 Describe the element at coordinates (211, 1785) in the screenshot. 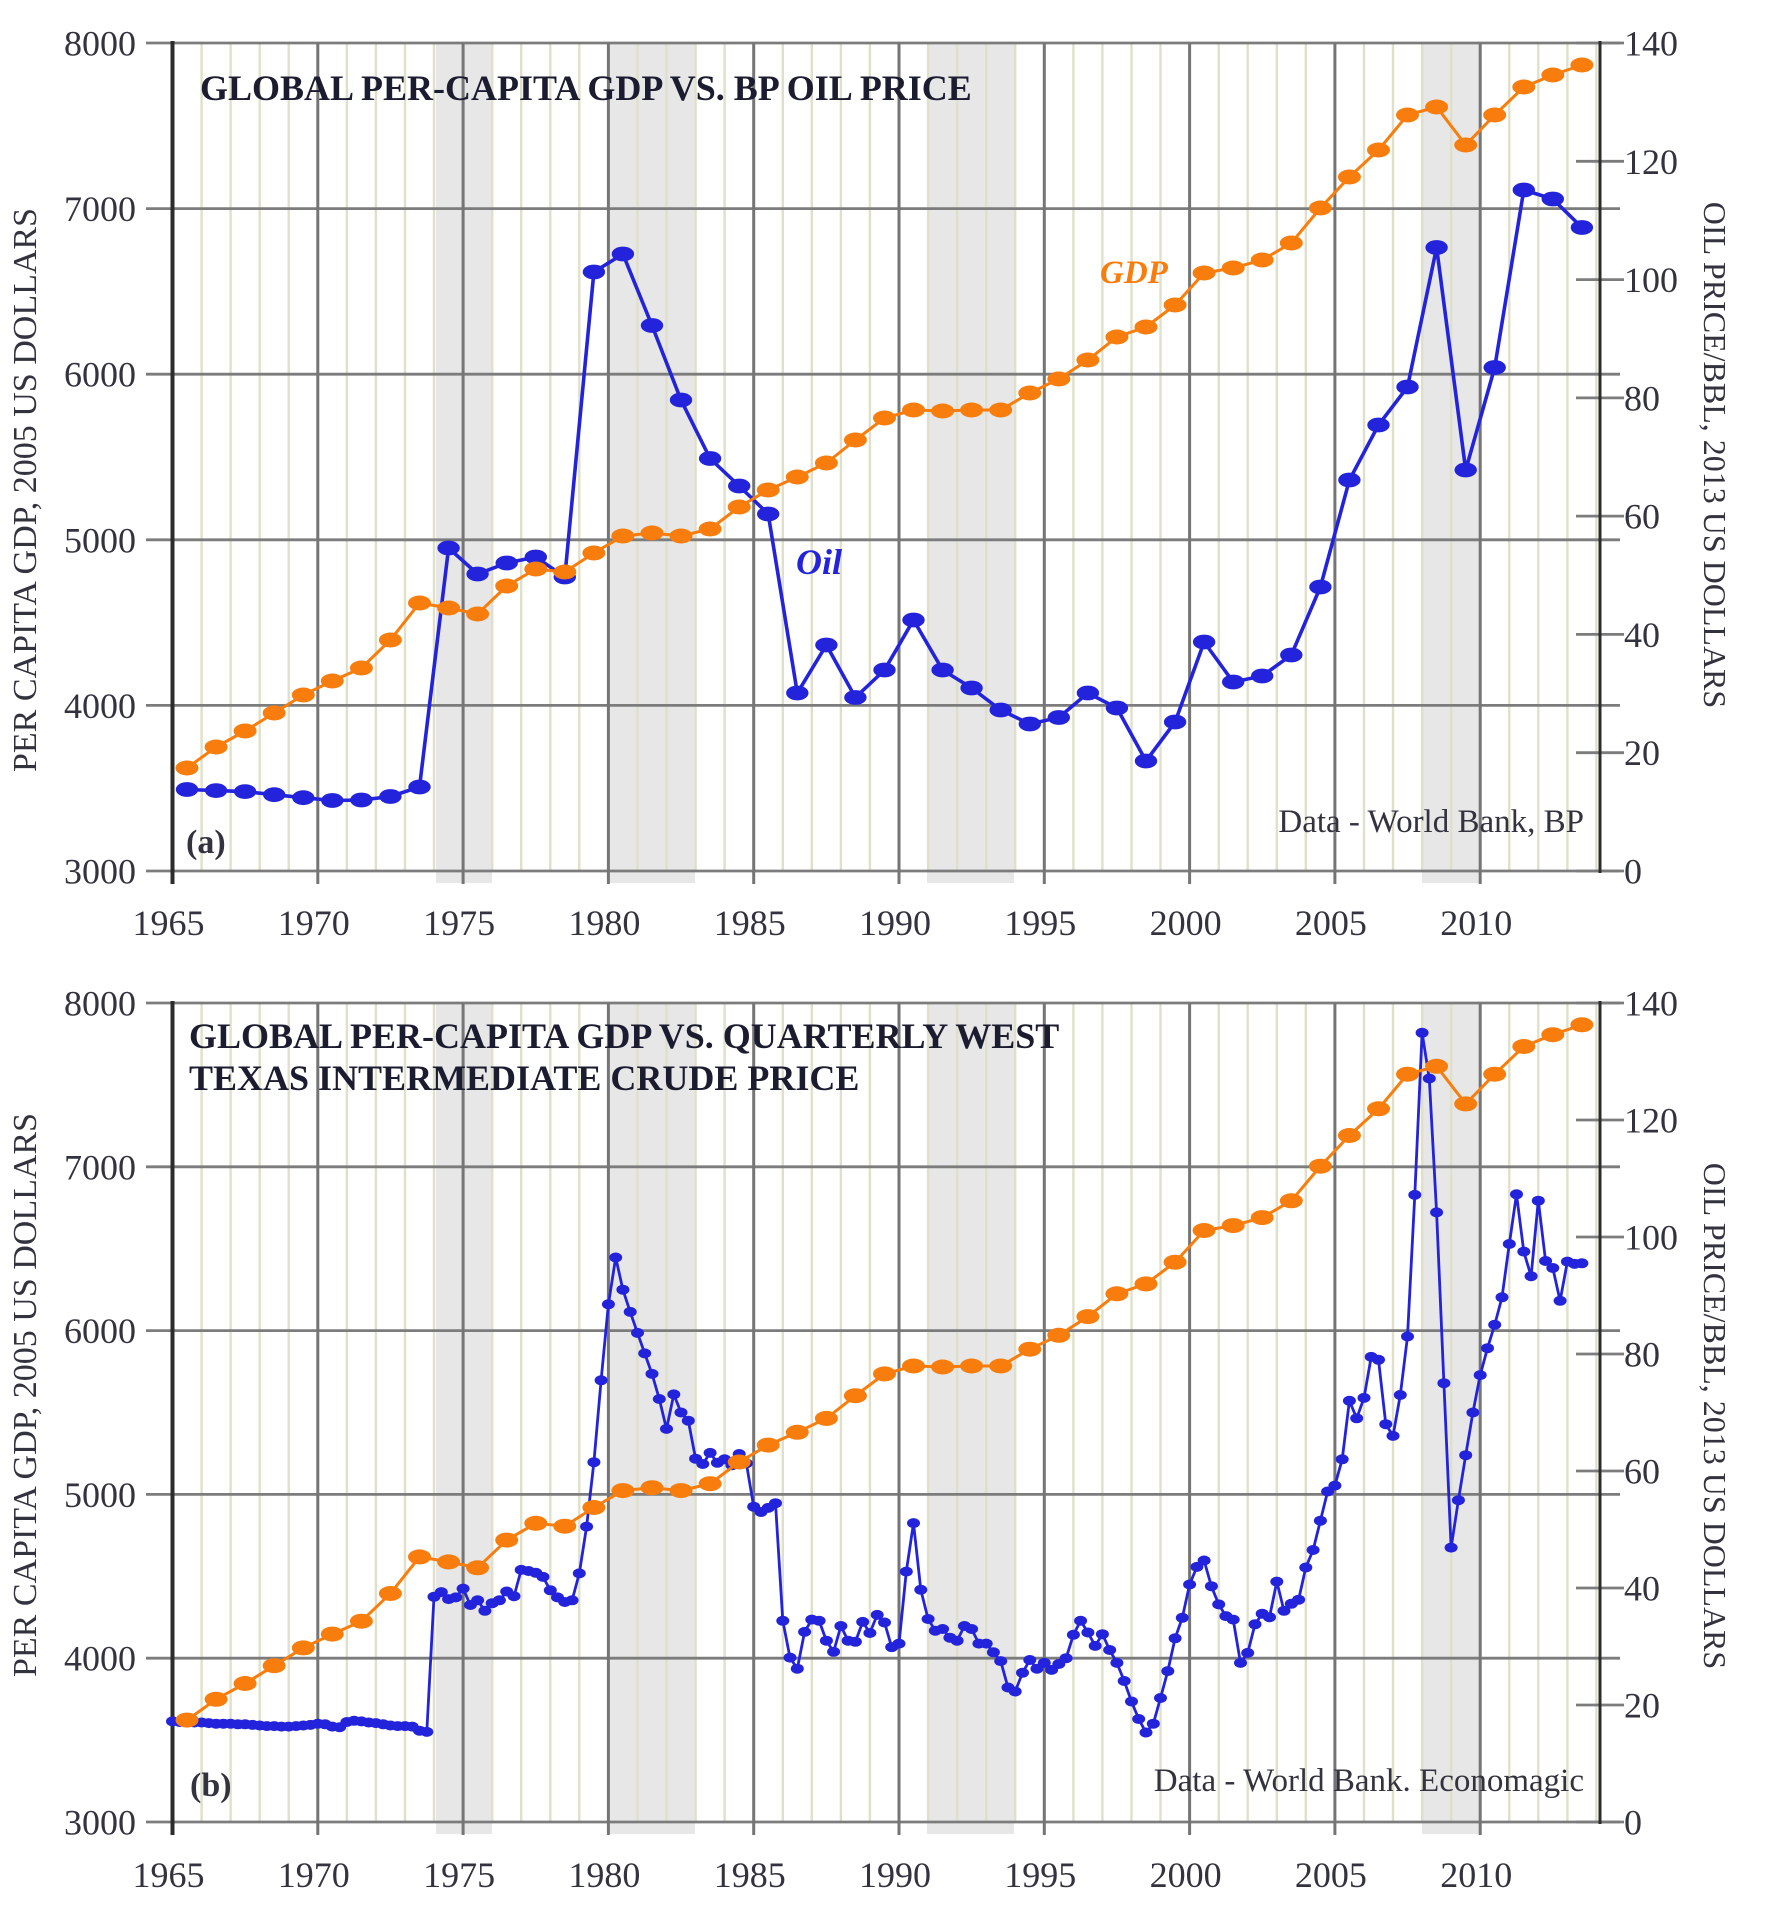

I see `svg-text: (b)` at that location.